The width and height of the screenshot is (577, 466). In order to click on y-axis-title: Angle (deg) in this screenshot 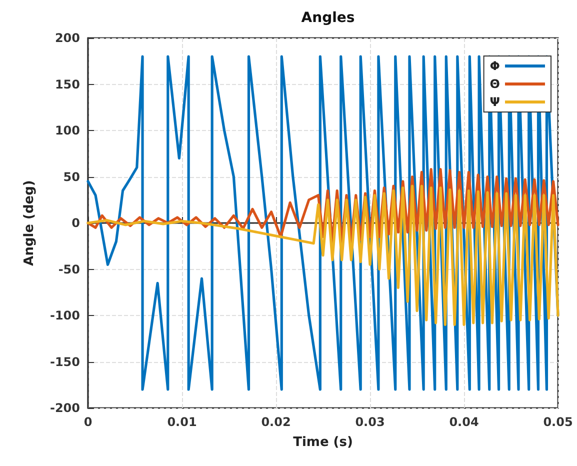, I will do `click(29, 223)`.